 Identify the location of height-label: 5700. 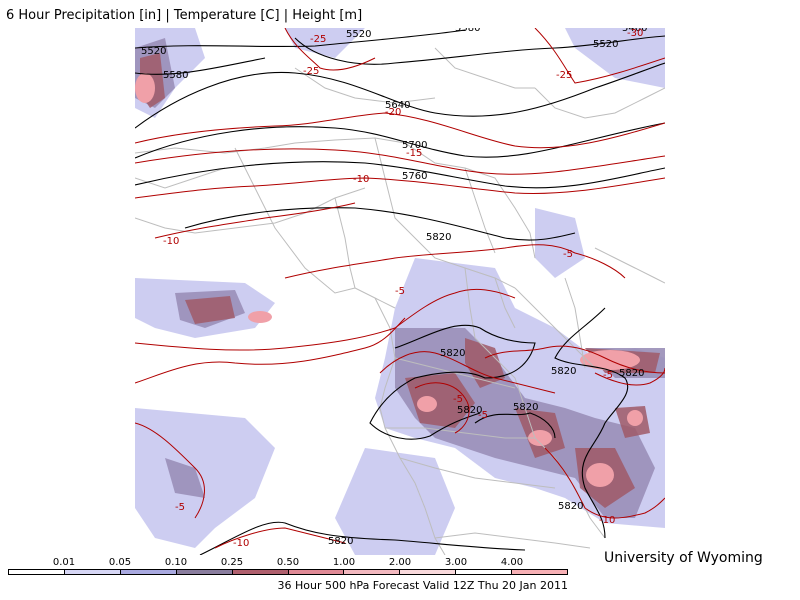
(414, 145).